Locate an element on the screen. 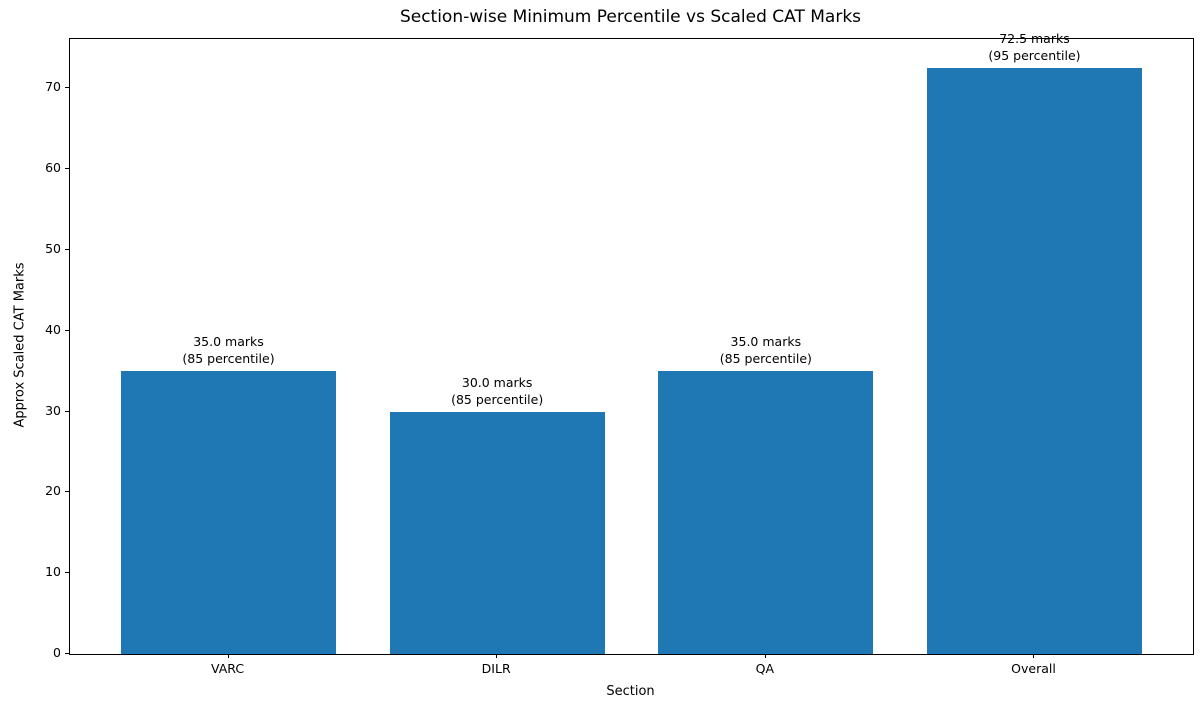 This screenshot has height=716, width=1200. y-tick-label-70: 70 is located at coordinates (53, 87).